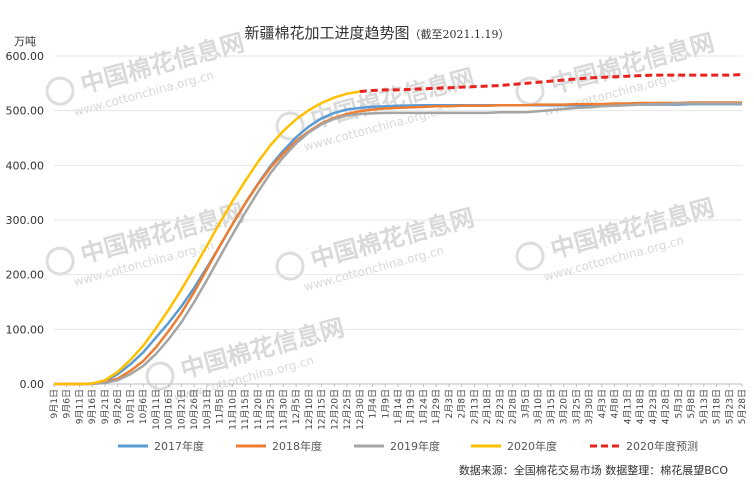  I want to click on x-tick-label: 12月10日, so click(309, 409).